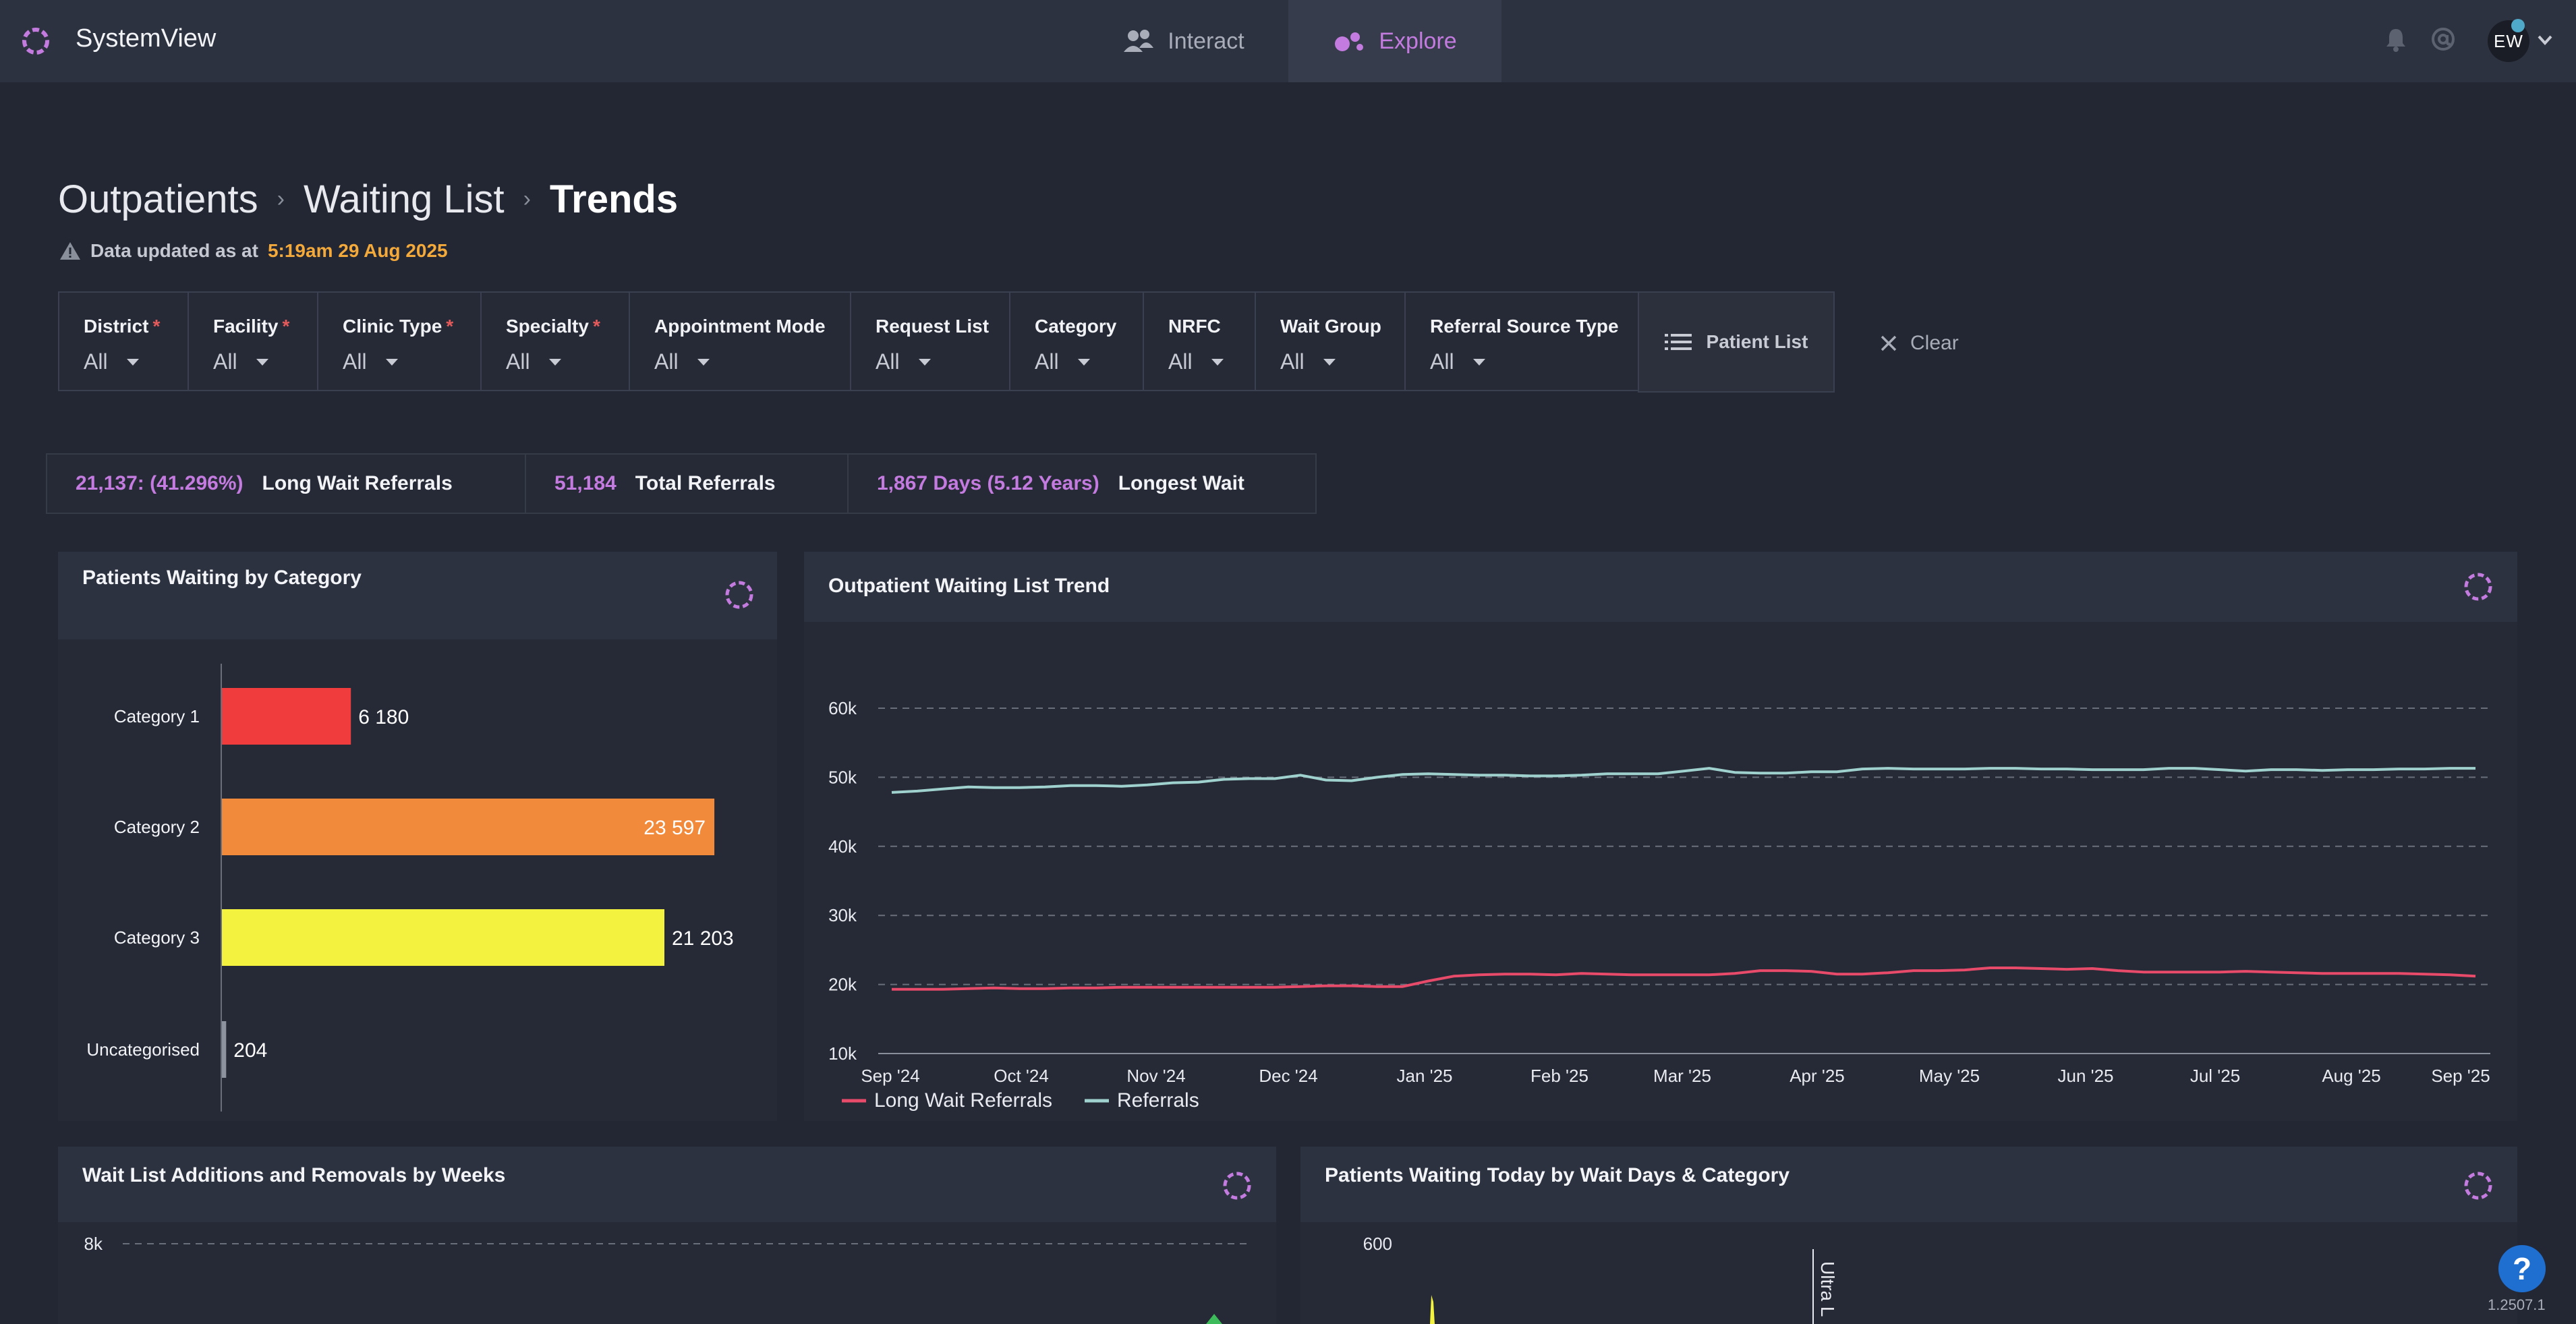  I want to click on x-tick-label: Sep '24, so click(890, 1076).